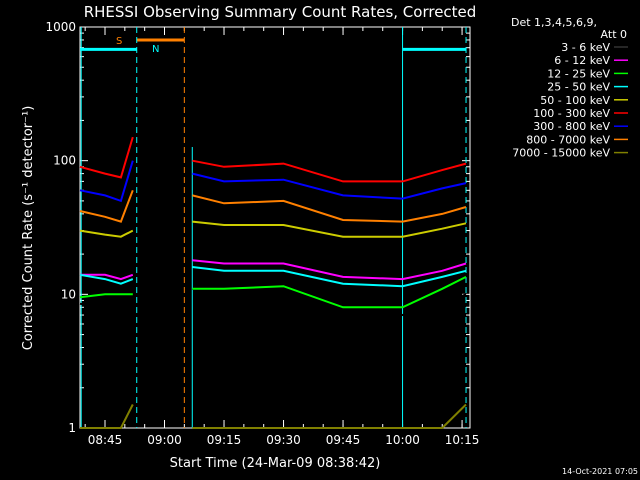 Image resolution: width=640 pixels, height=480 pixels. I want to click on x-axis-label: Start Time (24-Mar-09 08:38:42), so click(275, 463).